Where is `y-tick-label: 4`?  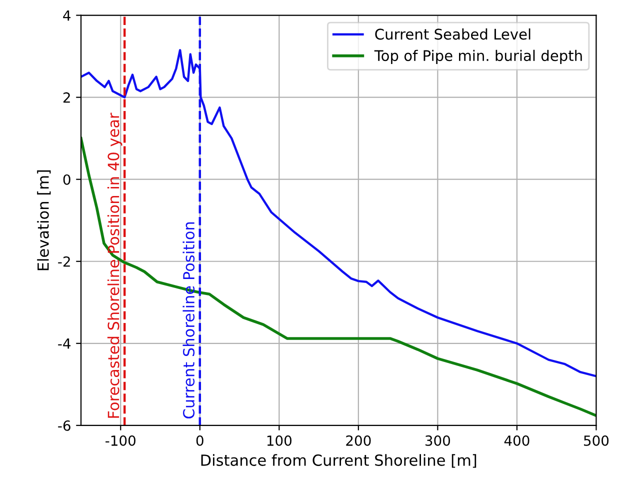
y-tick-label: 4 is located at coordinates (66, 15).